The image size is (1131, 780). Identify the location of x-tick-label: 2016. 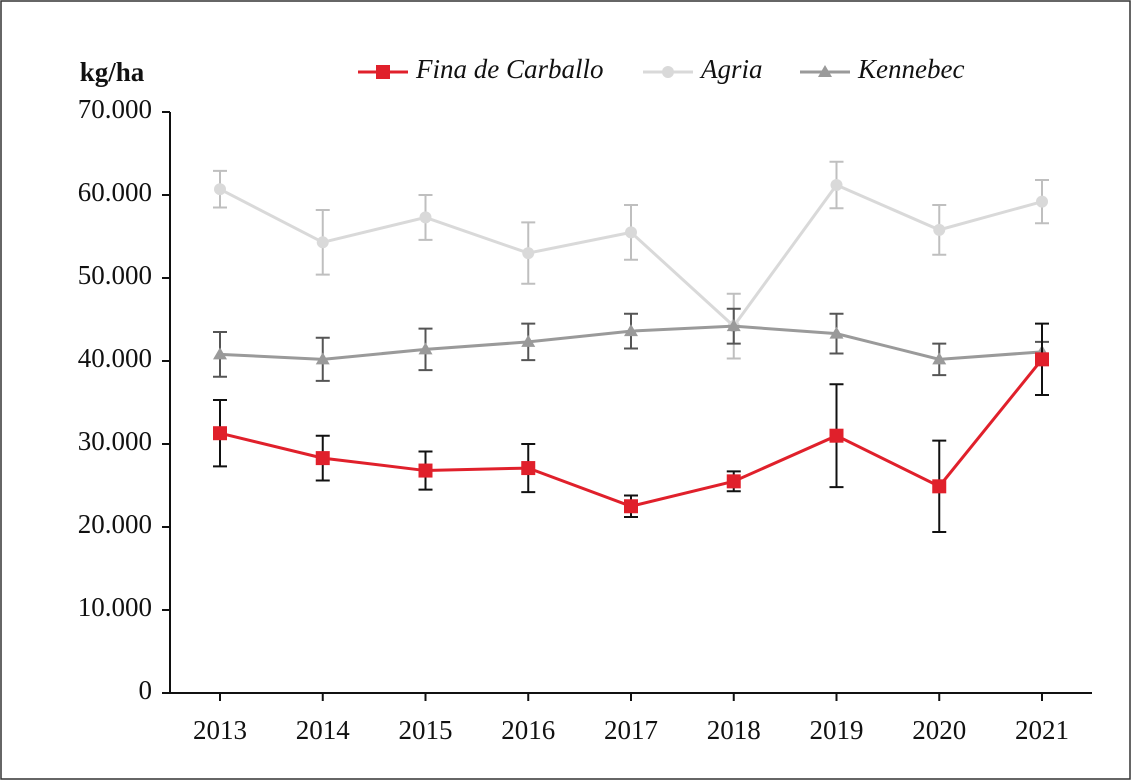
(528, 730).